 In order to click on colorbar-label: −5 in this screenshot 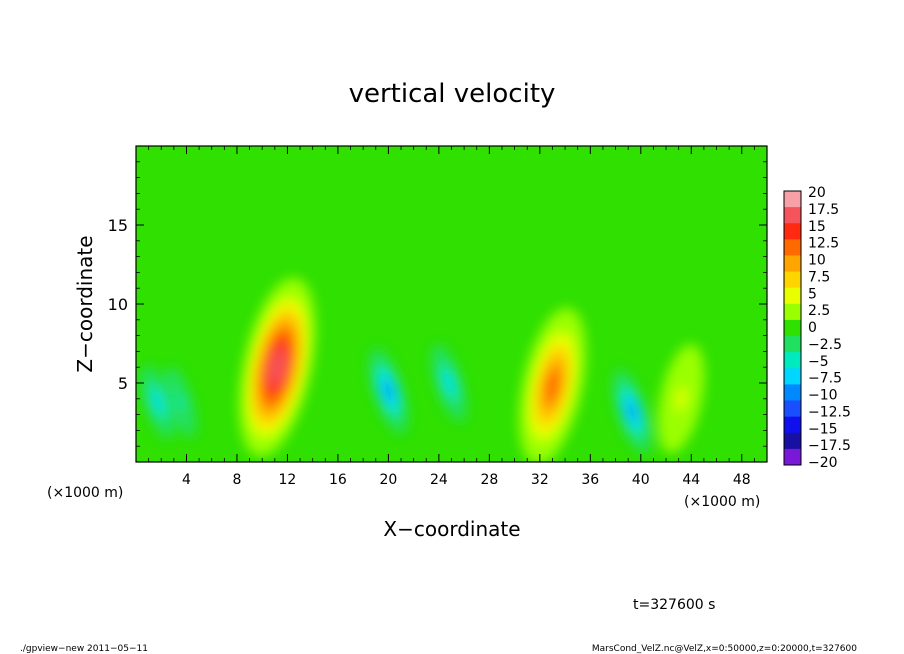, I will do `click(818, 362)`.